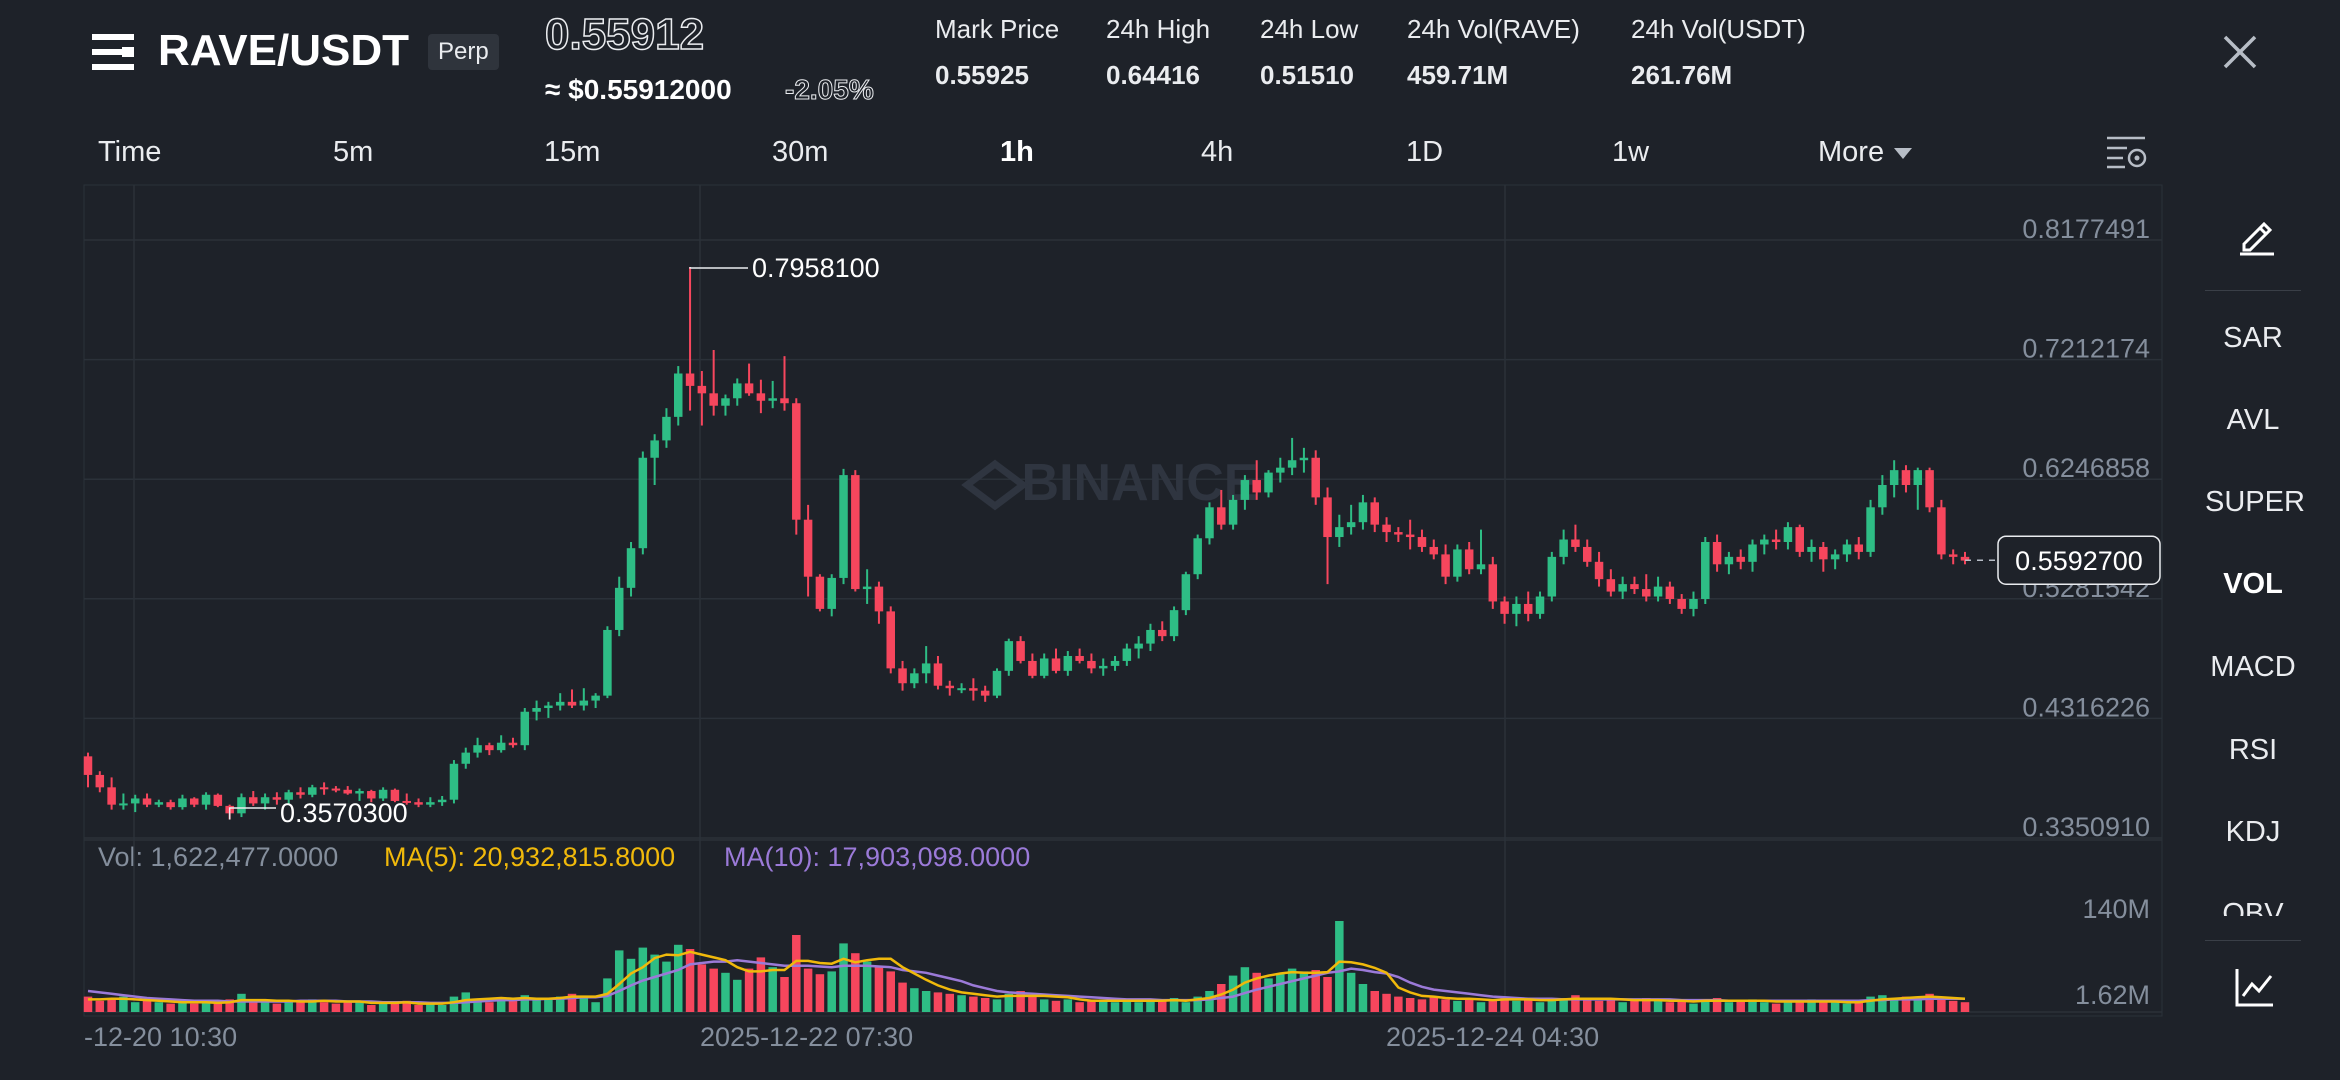 Image resolution: width=2340 pixels, height=1080 pixels. What do you see at coordinates (2253, 420) in the screenshot?
I see `indicator-avl: AVL` at bounding box center [2253, 420].